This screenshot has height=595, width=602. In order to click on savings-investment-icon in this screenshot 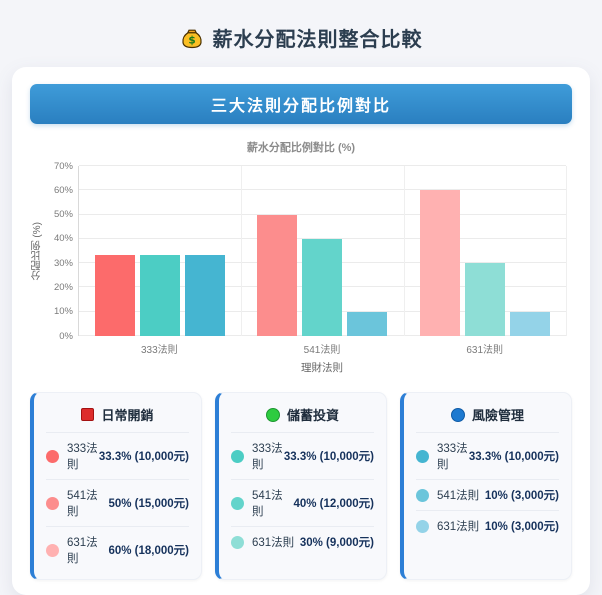, I will do `click(272, 414)`.